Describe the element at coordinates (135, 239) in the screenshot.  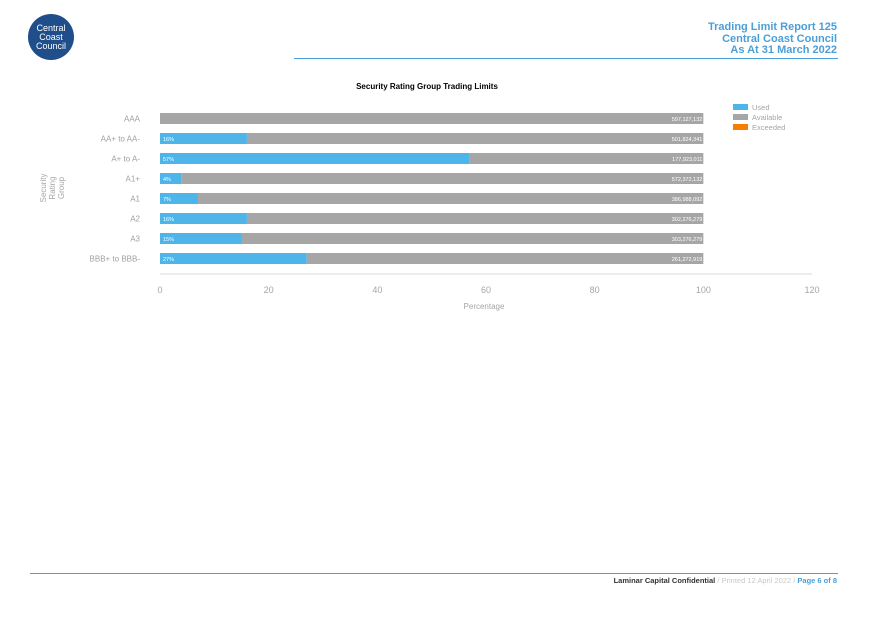
I see `category-label: A3` at that location.